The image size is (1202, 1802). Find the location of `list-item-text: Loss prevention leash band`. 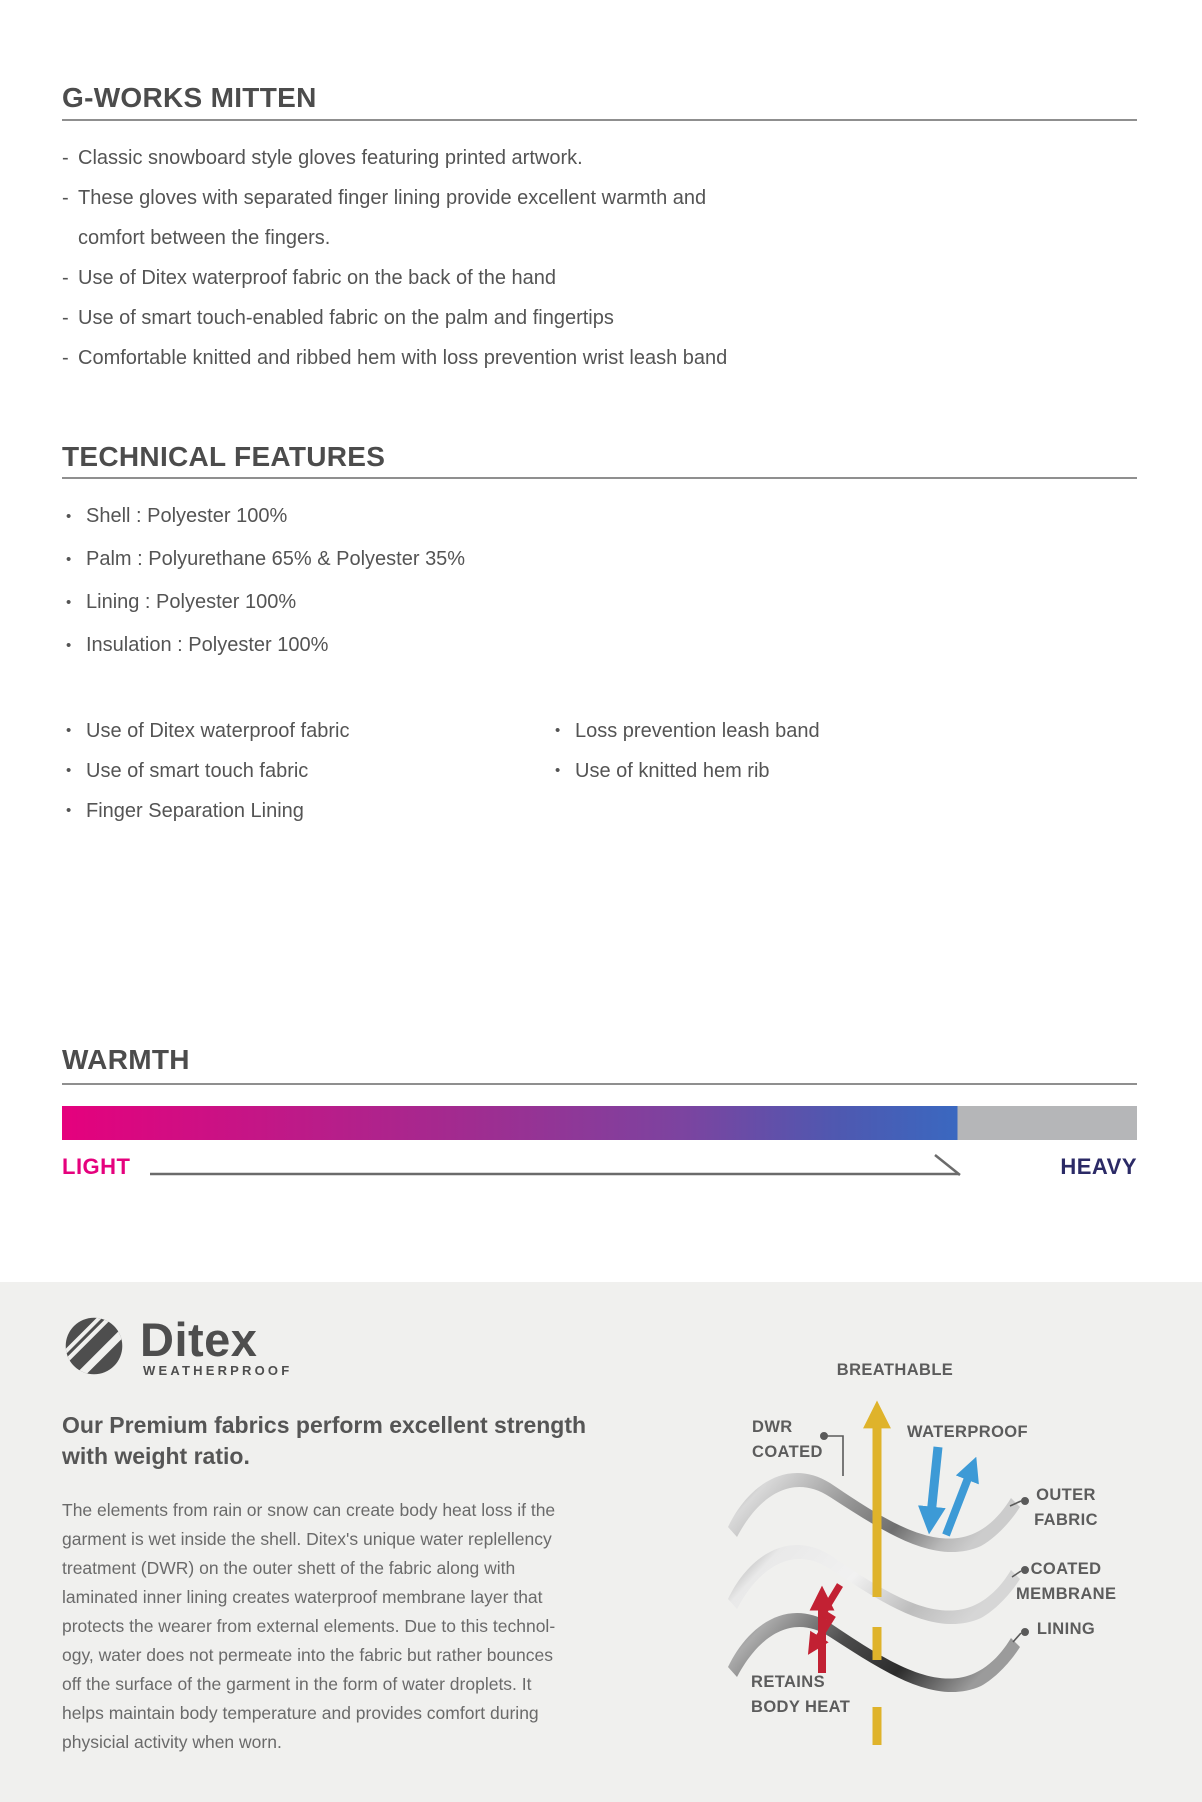

list-item-text: Loss prevention leash band is located at coordinates (697, 731).